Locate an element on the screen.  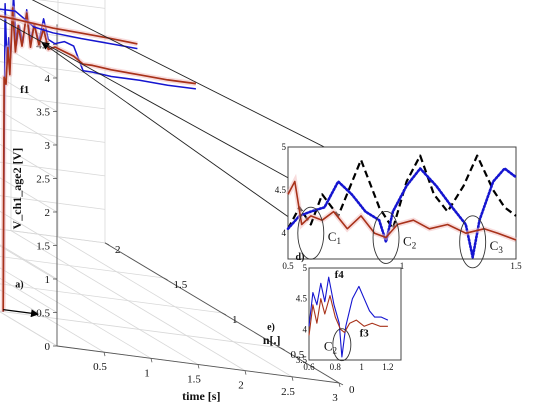
inset-e-name-f3: f3 is located at coordinates (365, 333).